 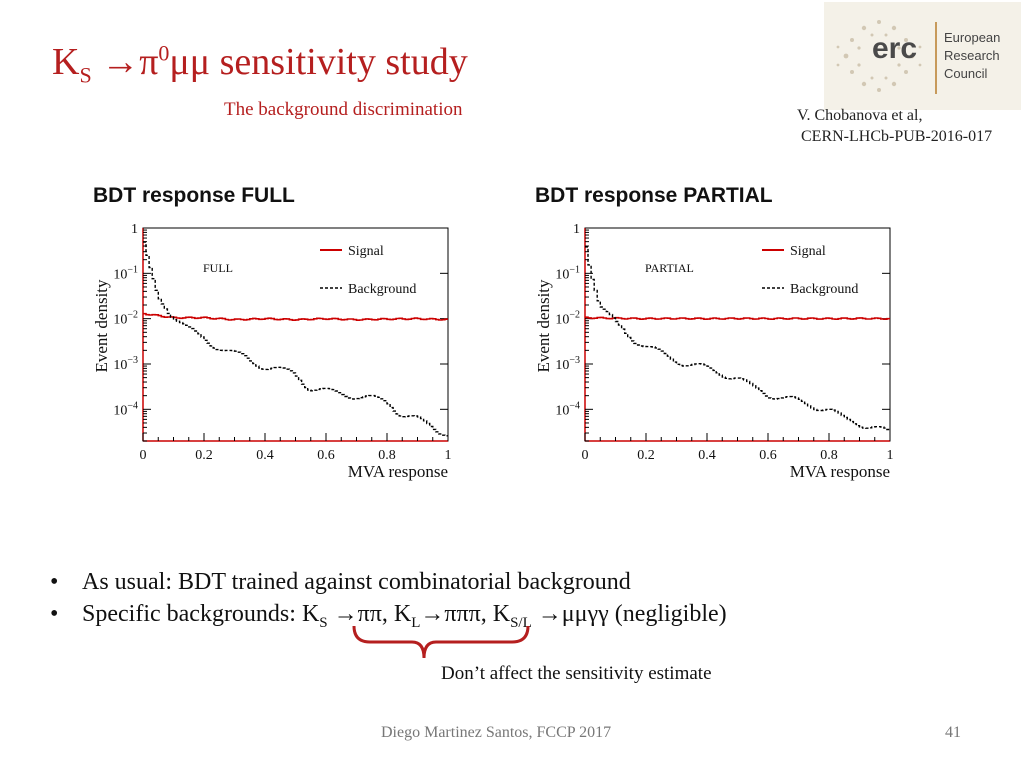 I want to click on slide-subtitle: The background discrimination, so click(x=343, y=109).